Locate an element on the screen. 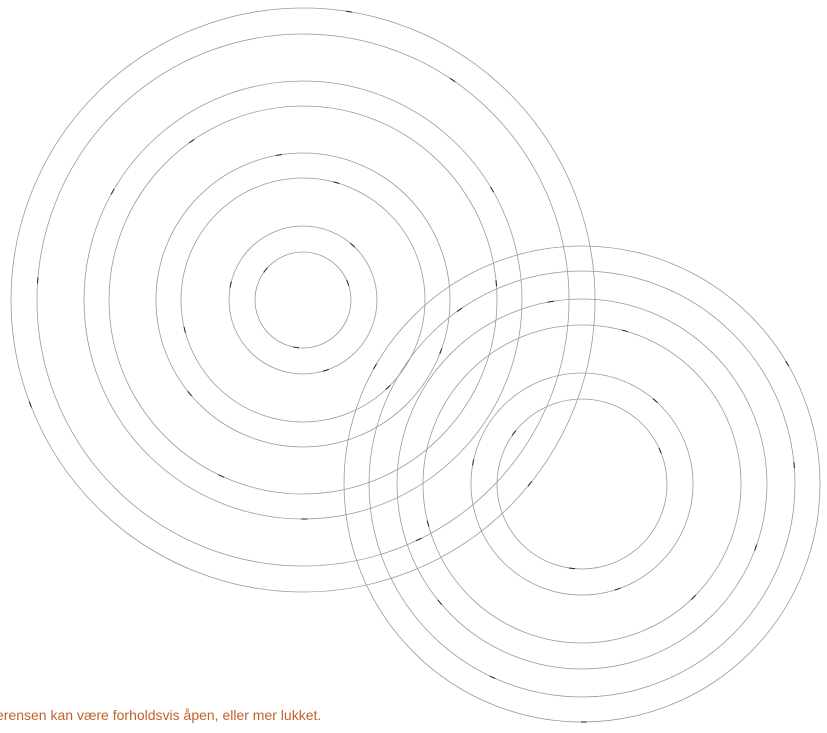 The image size is (827, 733). left-ring-1-accent is located at coordinates (303, 300).